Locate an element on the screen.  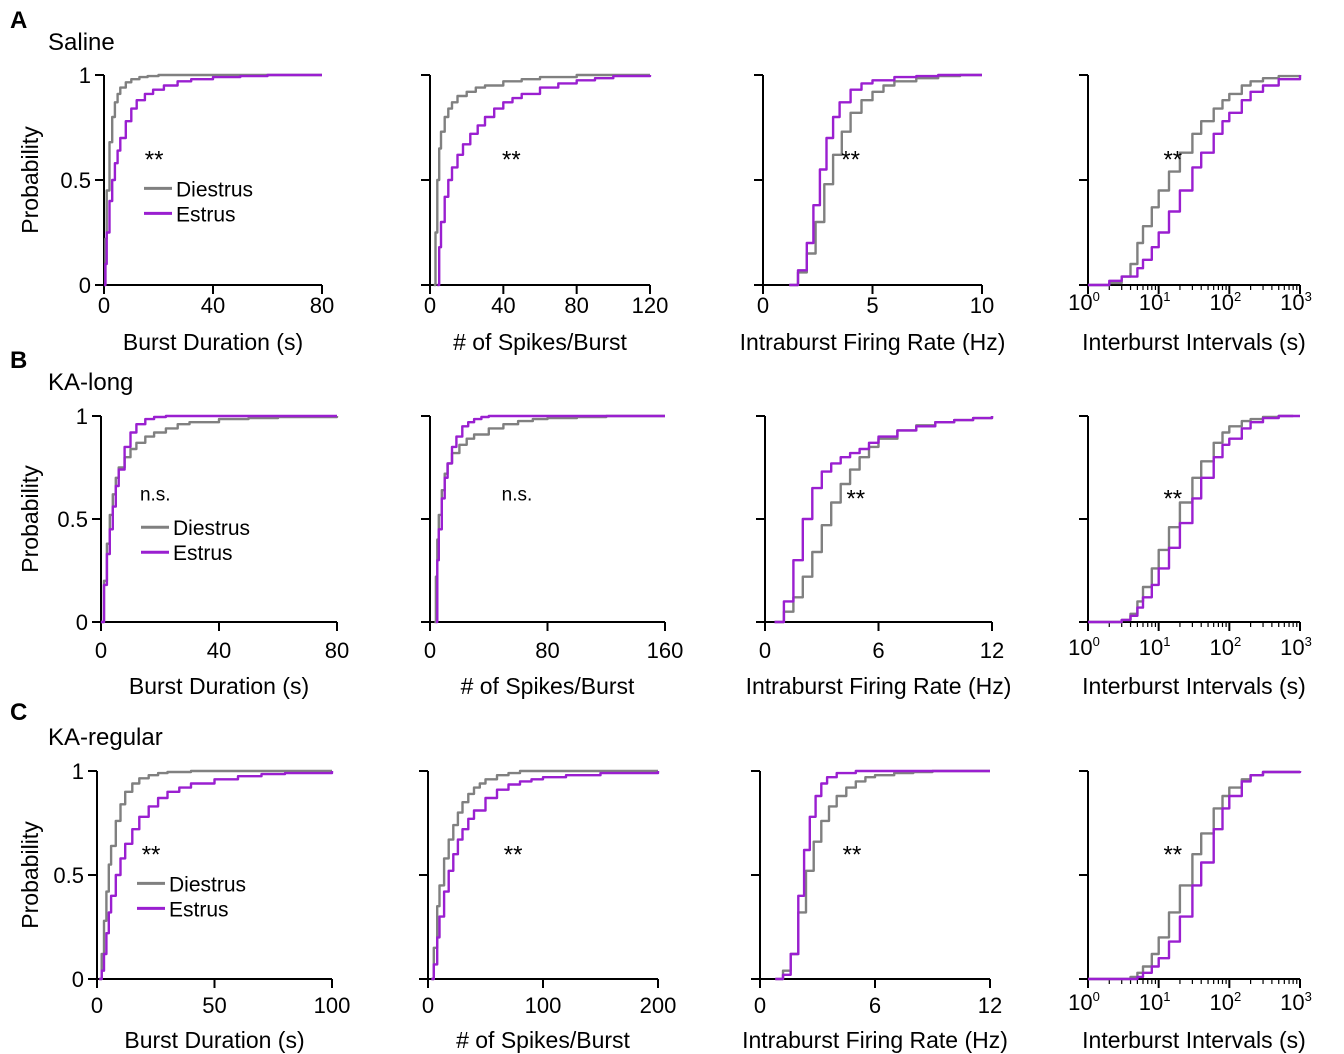
x-tick-label: 120 is located at coordinates (650, 305).